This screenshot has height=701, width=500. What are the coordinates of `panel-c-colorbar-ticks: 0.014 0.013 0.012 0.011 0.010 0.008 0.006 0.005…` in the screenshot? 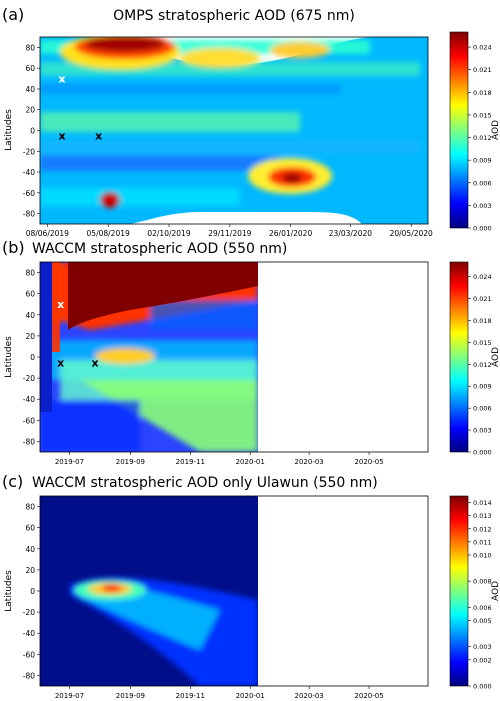 It's located at (480, 595).